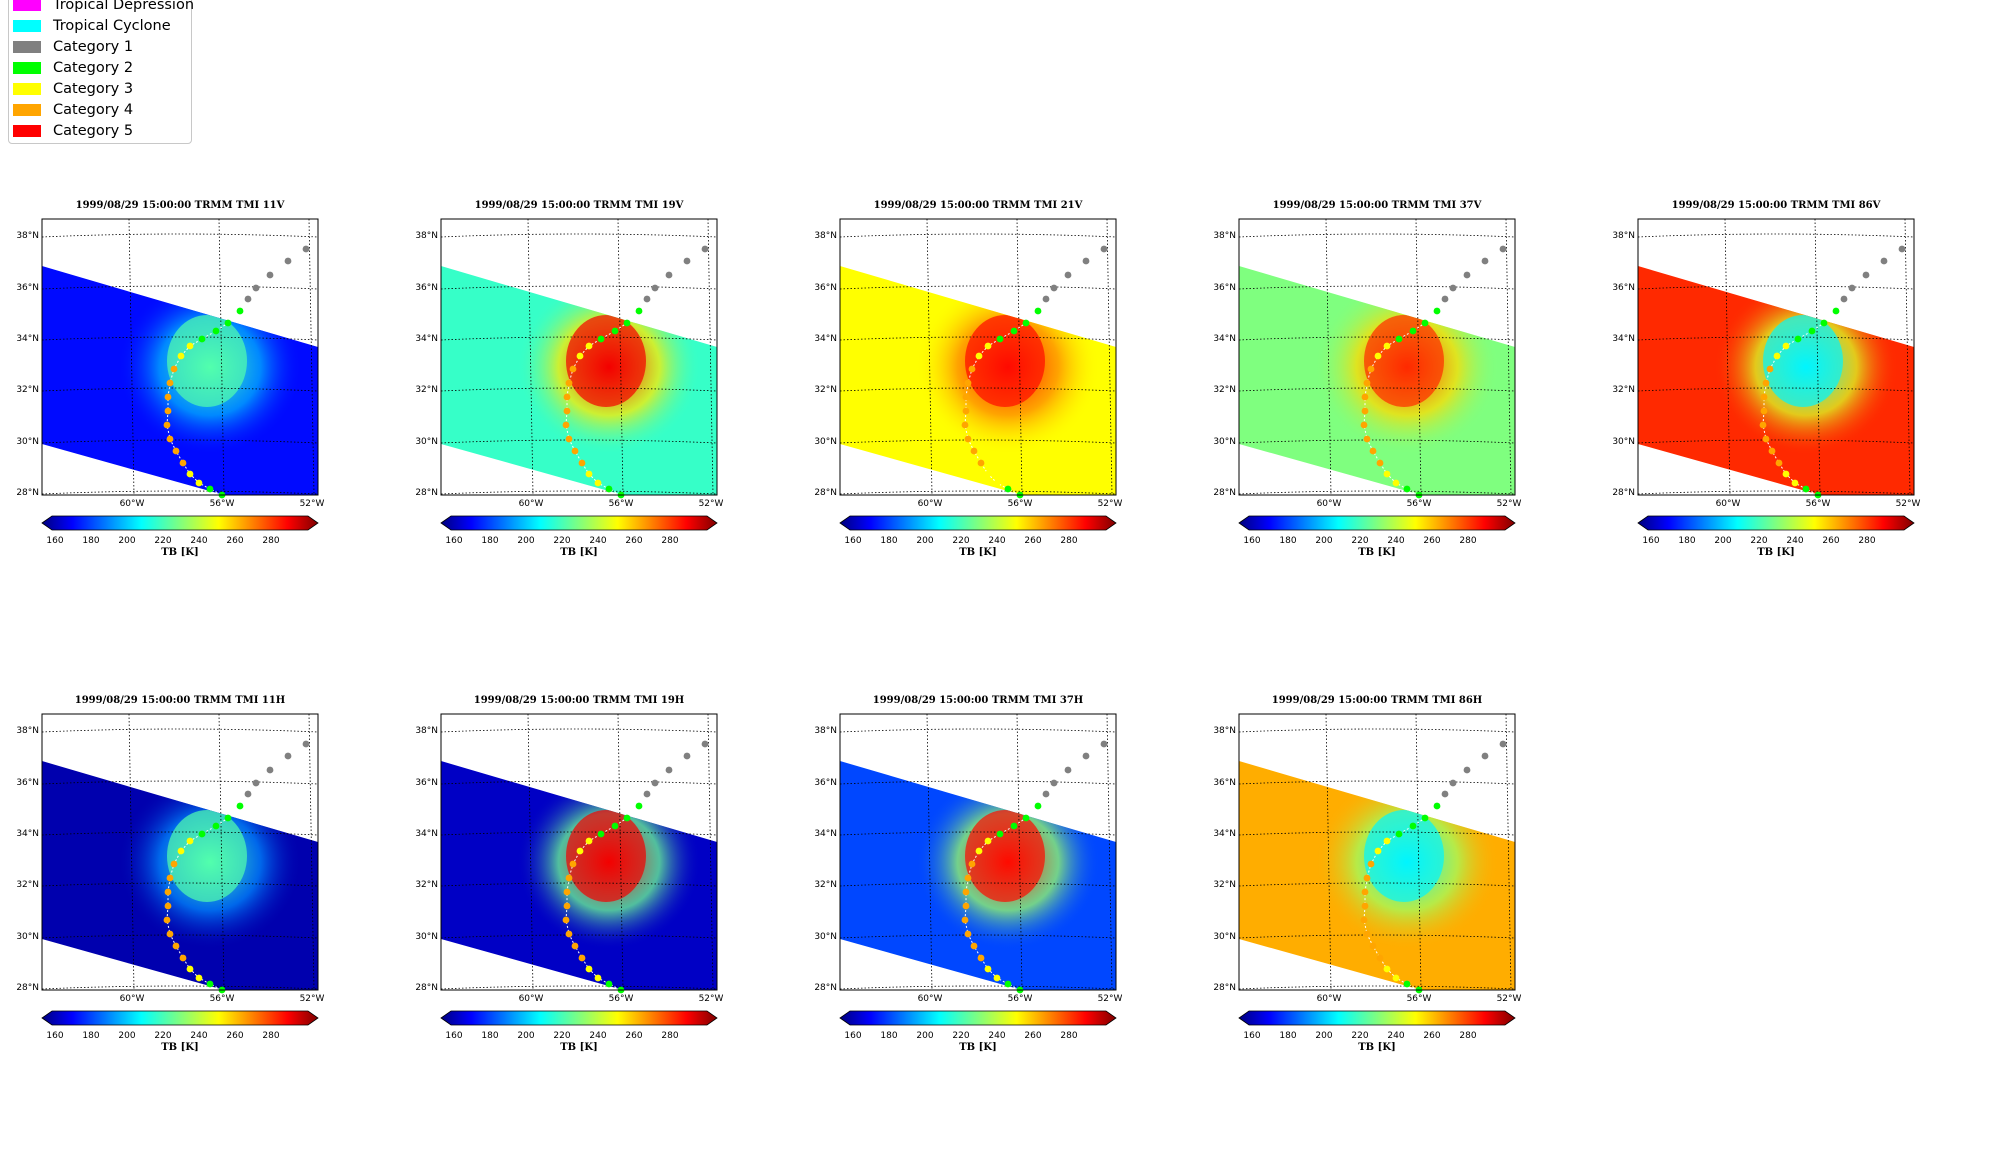 Image resolution: width=1996 pixels, height=1151 pixels. I want to click on colorbar-ramp, so click(1377, 523).